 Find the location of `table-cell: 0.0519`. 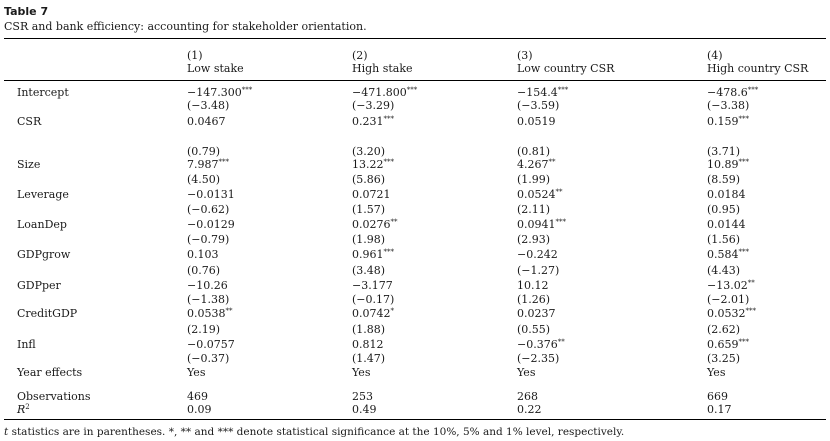

table-cell: 0.0519 is located at coordinates (536, 121).